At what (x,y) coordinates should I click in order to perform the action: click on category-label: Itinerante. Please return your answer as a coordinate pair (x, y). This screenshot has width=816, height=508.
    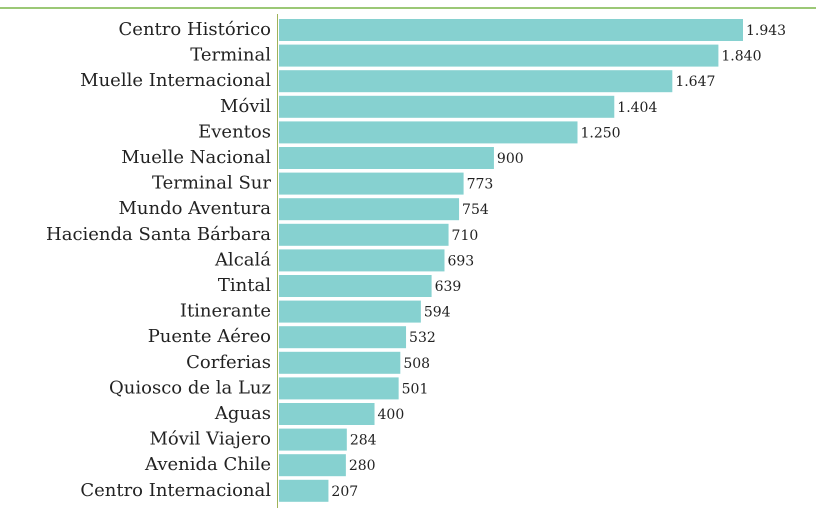
    Looking at the image, I should click on (225, 311).